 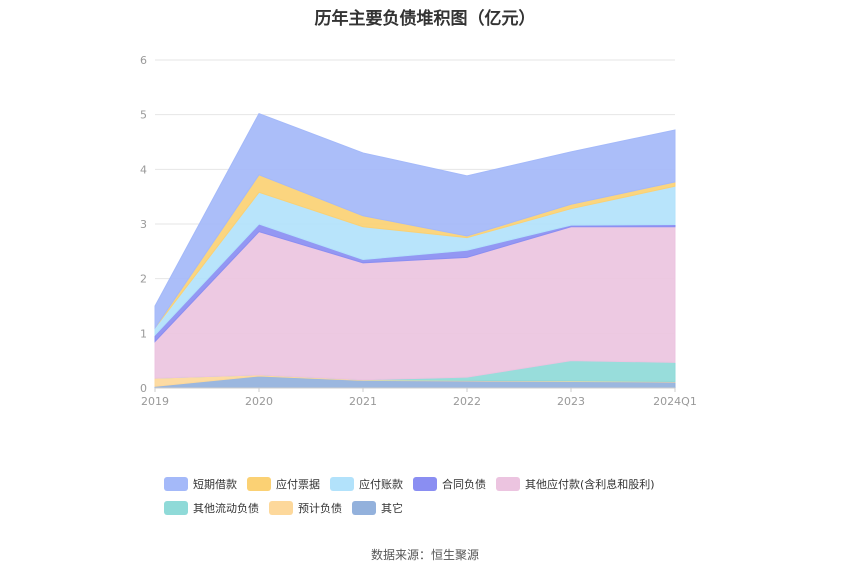 What do you see at coordinates (675, 401) in the screenshot?
I see `x-tick-label: 2024Q1` at bounding box center [675, 401].